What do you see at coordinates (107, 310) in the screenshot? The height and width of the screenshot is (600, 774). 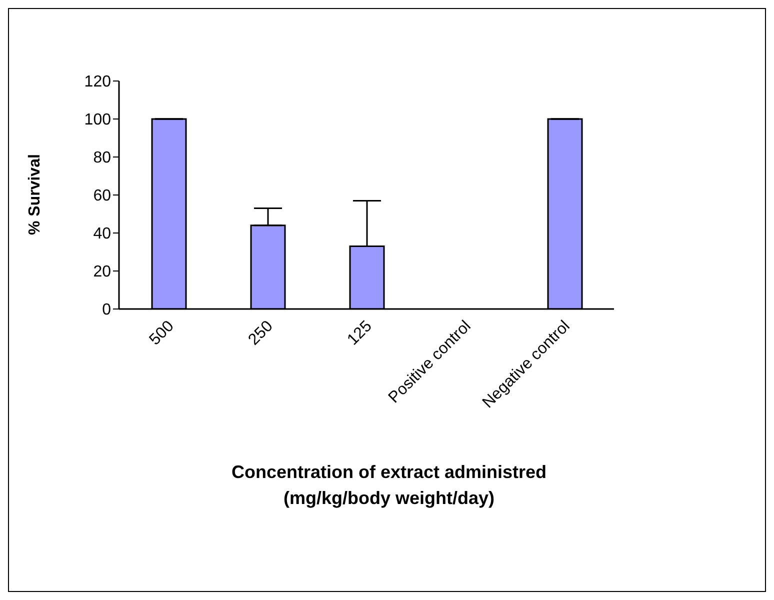 I see `y-tick-label: 0` at bounding box center [107, 310].